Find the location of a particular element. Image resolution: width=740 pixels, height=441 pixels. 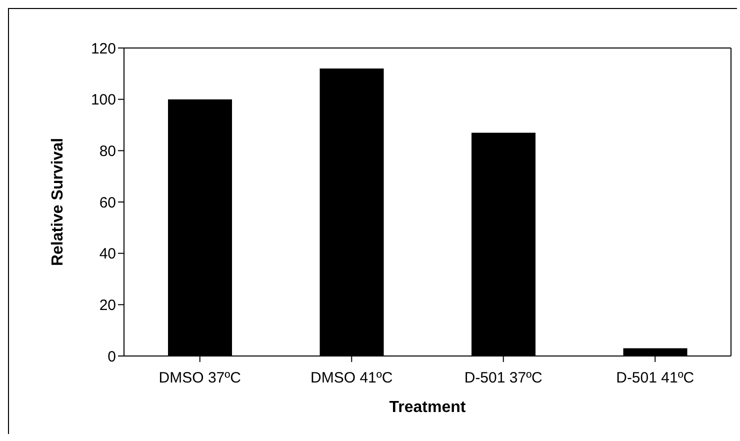

y-tick-label: 80 is located at coordinates (107, 151).